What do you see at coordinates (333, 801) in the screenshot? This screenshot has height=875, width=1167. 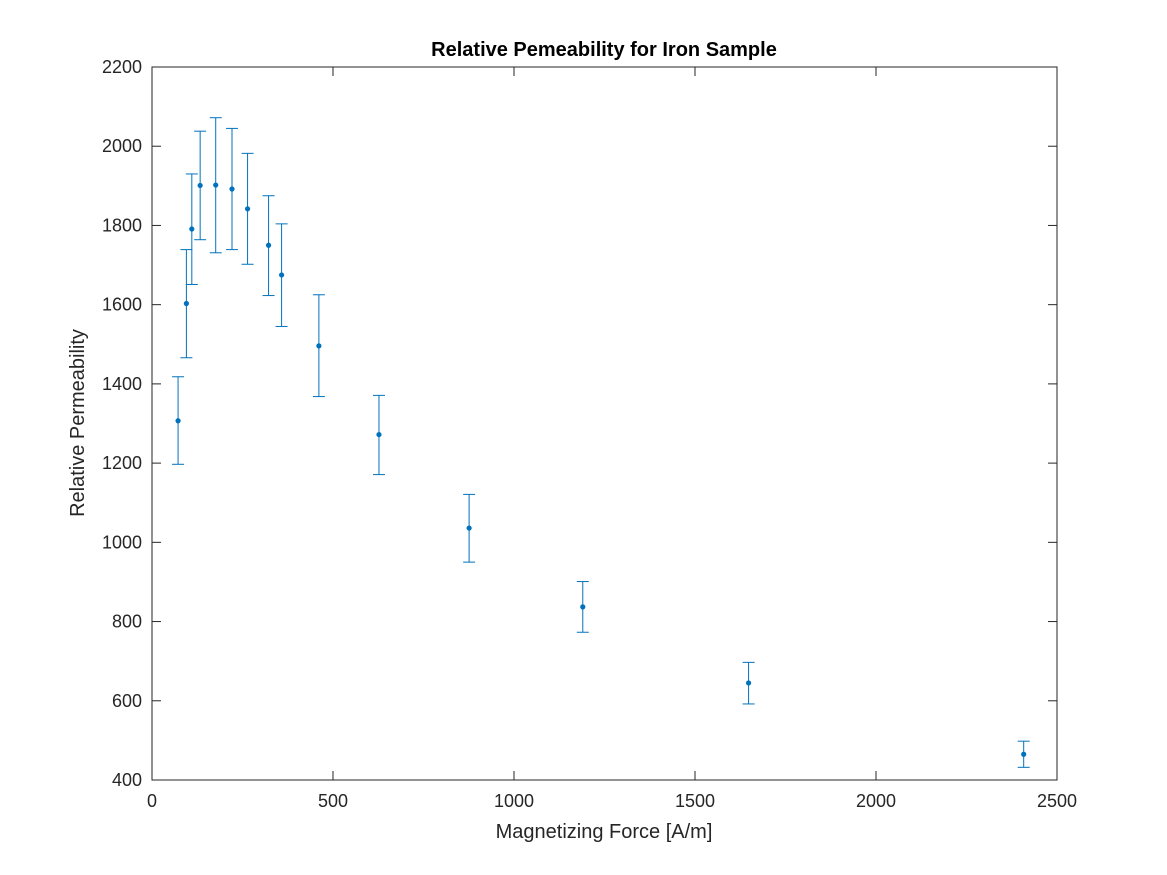 I see `x-tick-label: 500` at bounding box center [333, 801].